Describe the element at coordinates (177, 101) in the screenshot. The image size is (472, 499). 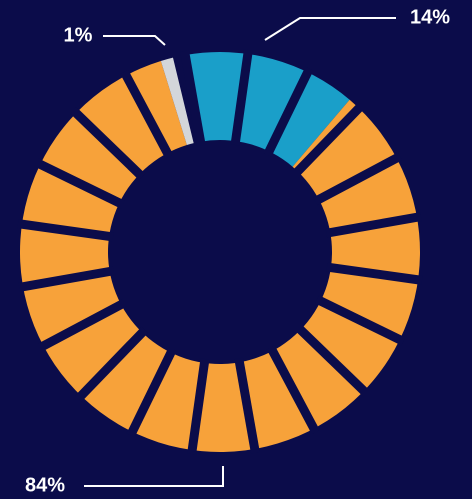
I see `donut-segment` at that location.